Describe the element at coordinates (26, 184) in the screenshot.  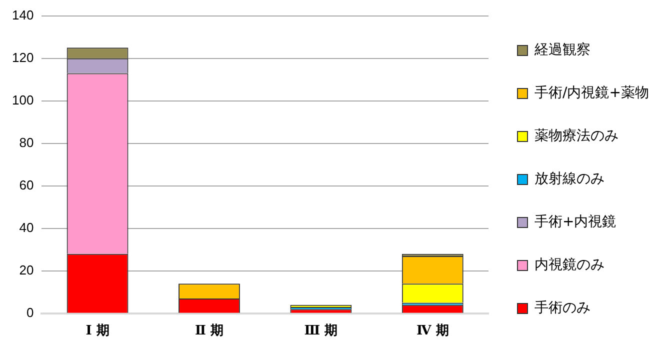
I see `y-tick-label: 60` at that location.